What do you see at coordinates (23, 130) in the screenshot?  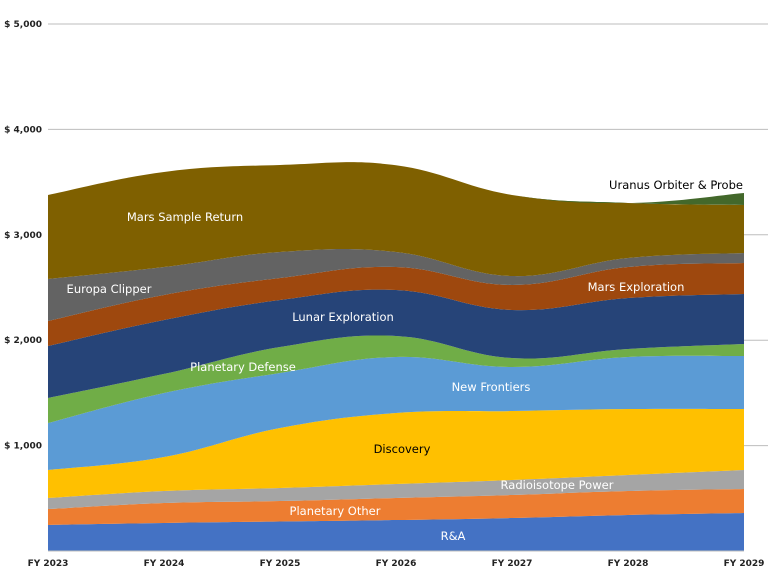 I see `y-tick-label: $ 4,000` at bounding box center [23, 130].